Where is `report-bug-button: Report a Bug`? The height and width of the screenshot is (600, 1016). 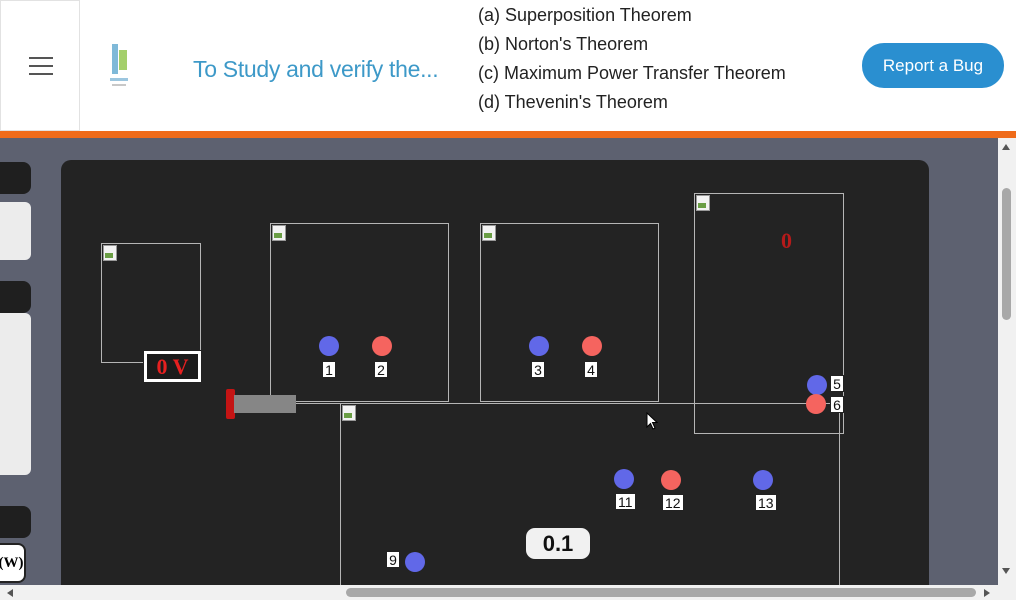
report-bug-button: Report a Bug is located at coordinates (933, 65).